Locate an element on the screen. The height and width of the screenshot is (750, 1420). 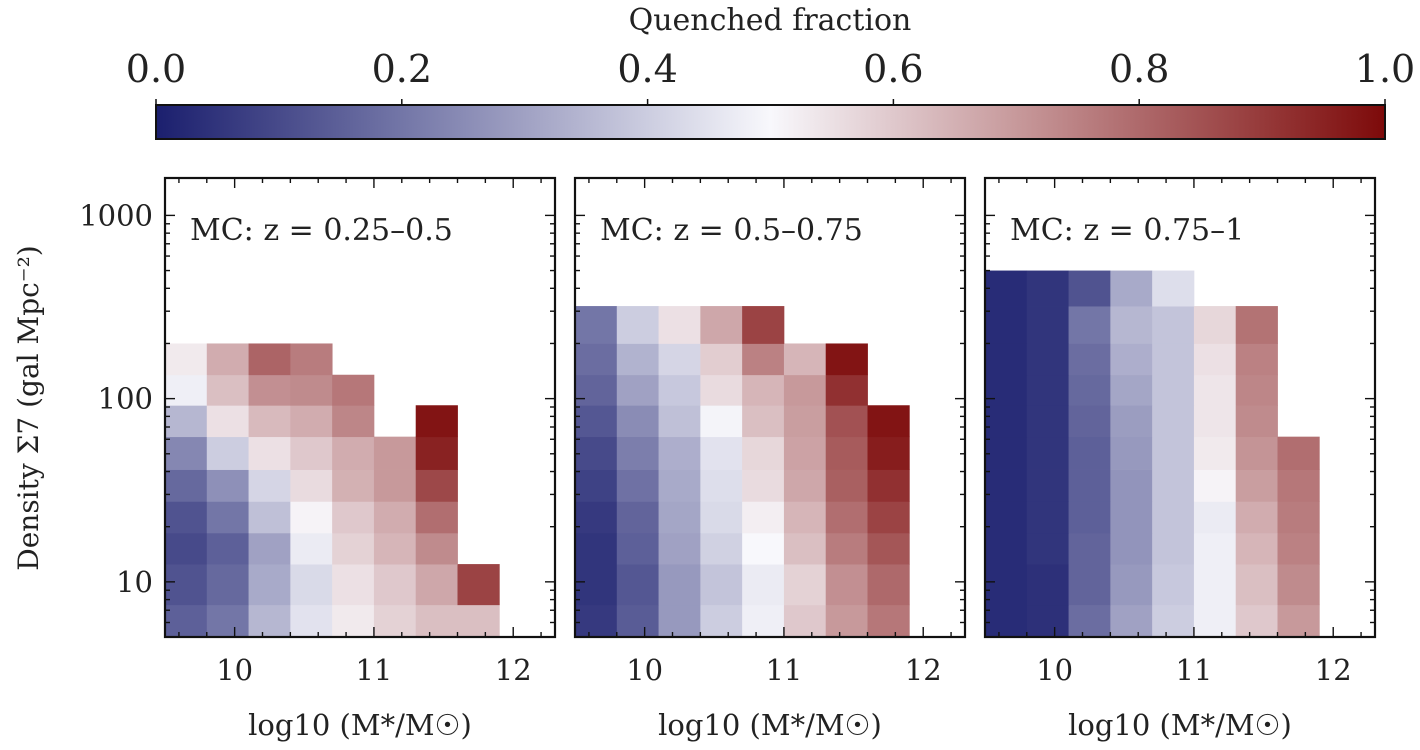
colorbar-tick-label: 0.2 is located at coordinates (402, 69).